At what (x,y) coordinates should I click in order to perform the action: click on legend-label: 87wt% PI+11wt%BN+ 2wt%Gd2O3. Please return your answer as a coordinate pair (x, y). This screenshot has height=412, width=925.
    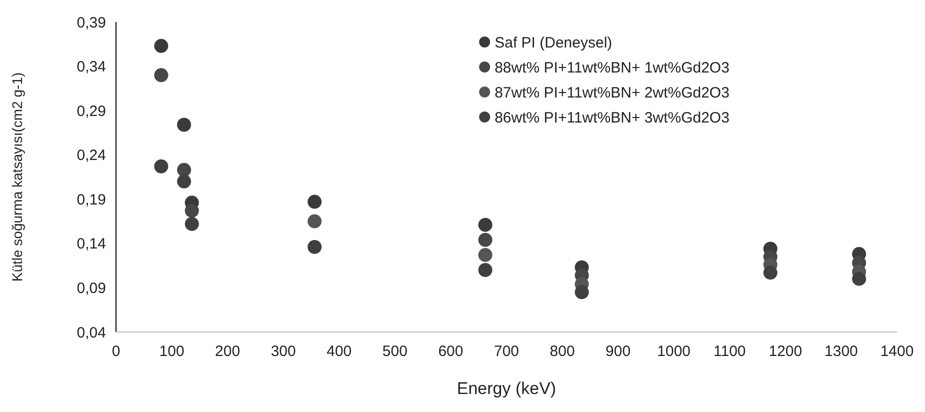
    Looking at the image, I should click on (612, 93).